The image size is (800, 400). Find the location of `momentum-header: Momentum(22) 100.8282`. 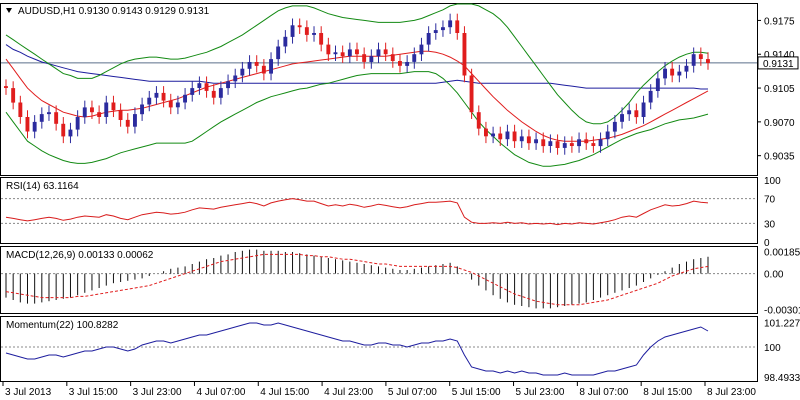

momentum-header: Momentum(22) 100.8282 is located at coordinates (62, 325).